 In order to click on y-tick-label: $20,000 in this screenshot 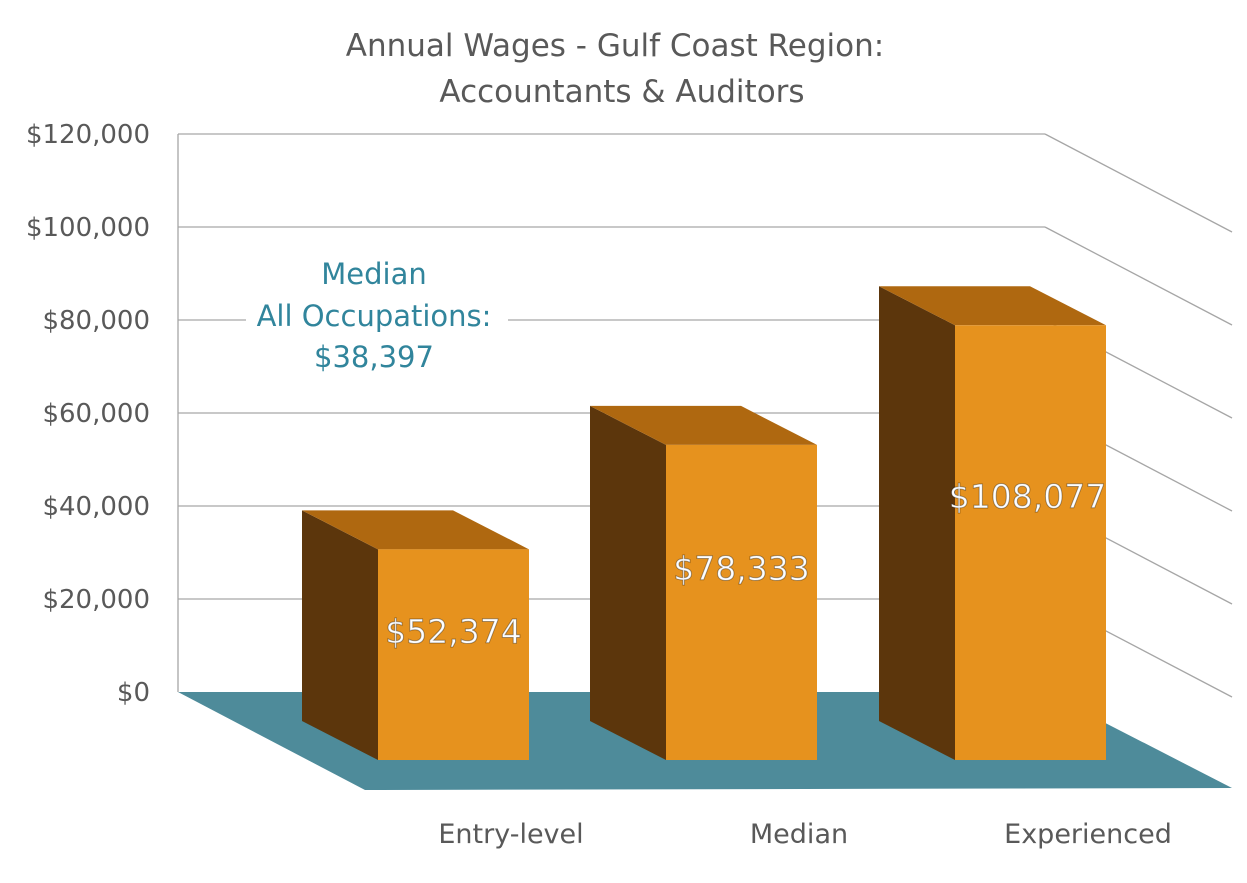, I will do `click(96, 600)`.